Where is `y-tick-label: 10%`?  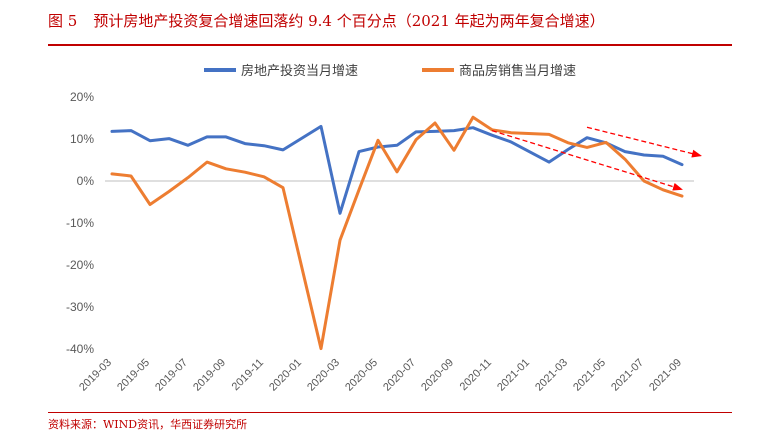 y-tick-label: 10% is located at coordinates (82, 139).